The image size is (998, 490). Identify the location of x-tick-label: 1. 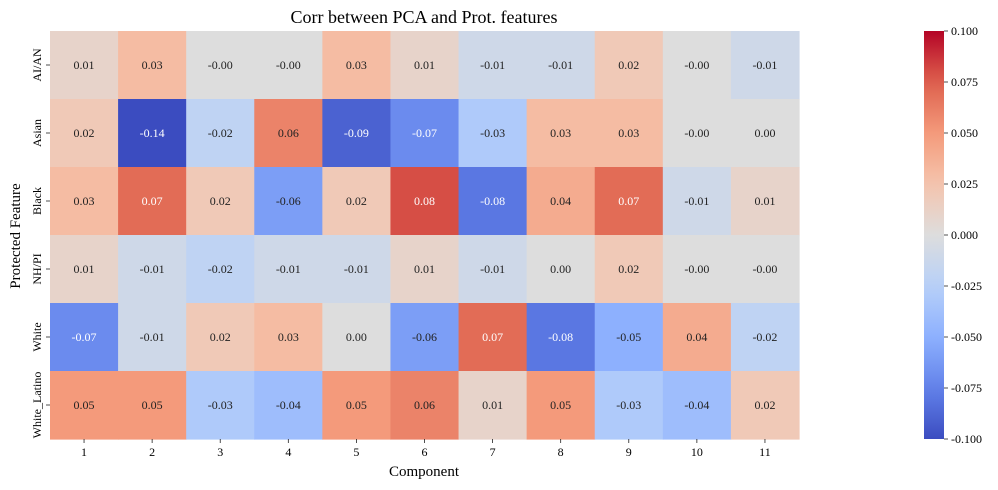
(84, 452).